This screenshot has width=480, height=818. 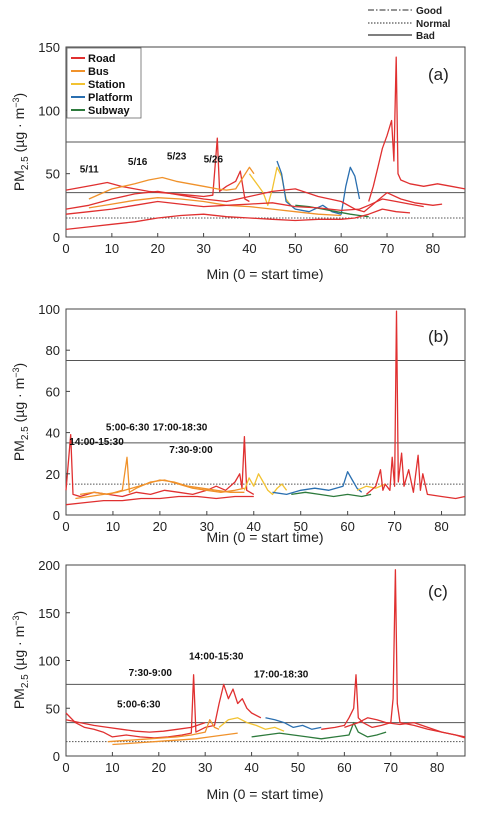 What do you see at coordinates (56, 237) in the screenshot?
I see `panel-a-y-tick-label: 0` at bounding box center [56, 237].